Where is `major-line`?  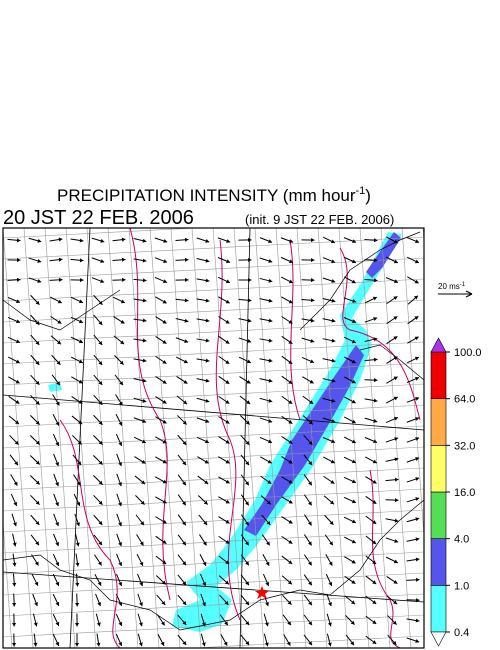
major-line is located at coordinates (213, 412).